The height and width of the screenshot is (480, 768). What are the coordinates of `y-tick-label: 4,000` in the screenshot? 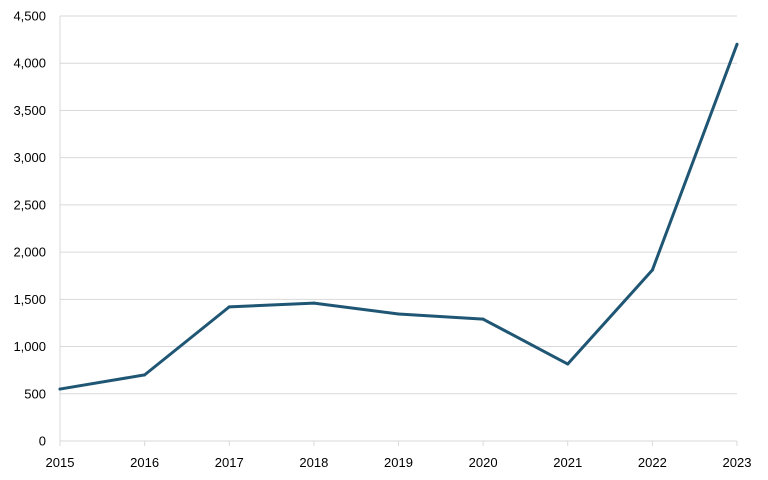 It's located at (29, 63).